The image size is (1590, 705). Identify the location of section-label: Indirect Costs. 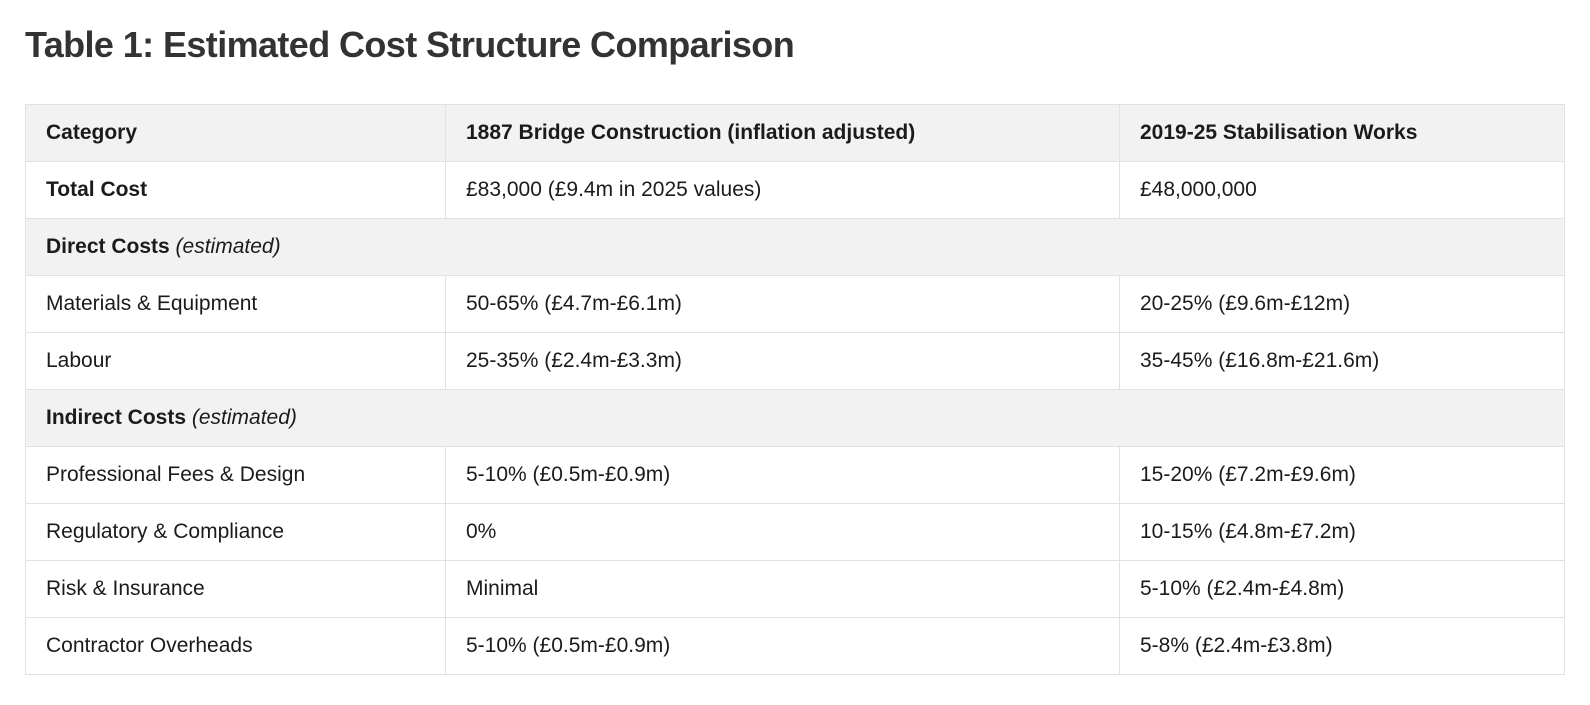
(116, 417).